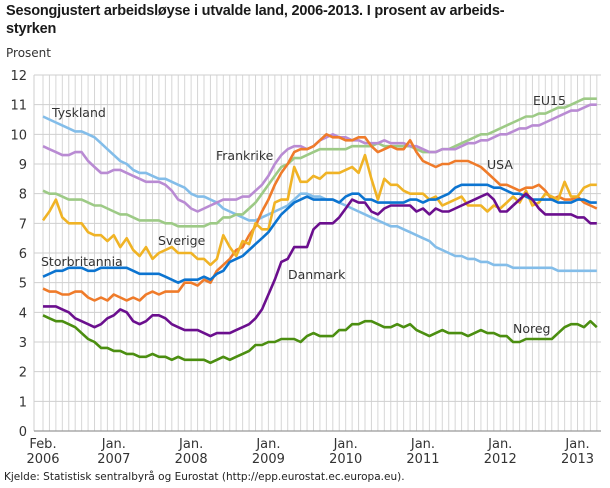  I want to click on series-label-tyskland: Tyskland, so click(78, 112).